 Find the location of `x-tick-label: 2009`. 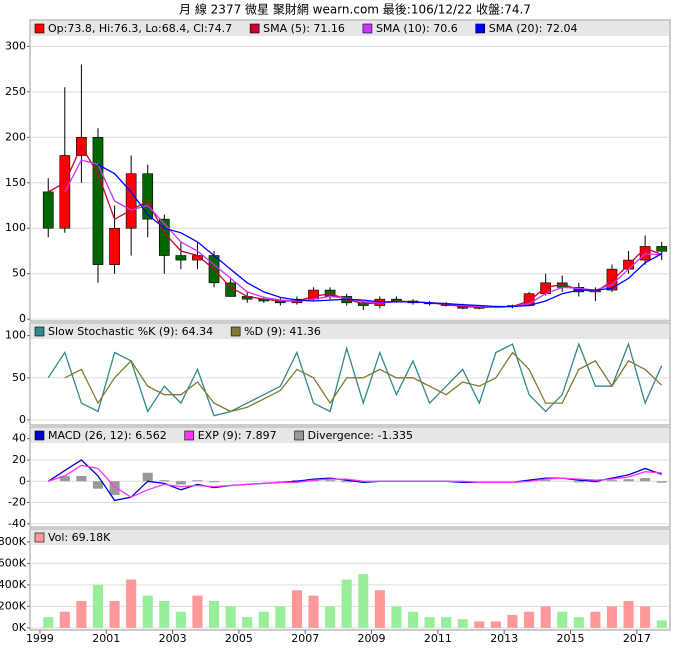

x-tick-label: 2009 is located at coordinates (372, 638).